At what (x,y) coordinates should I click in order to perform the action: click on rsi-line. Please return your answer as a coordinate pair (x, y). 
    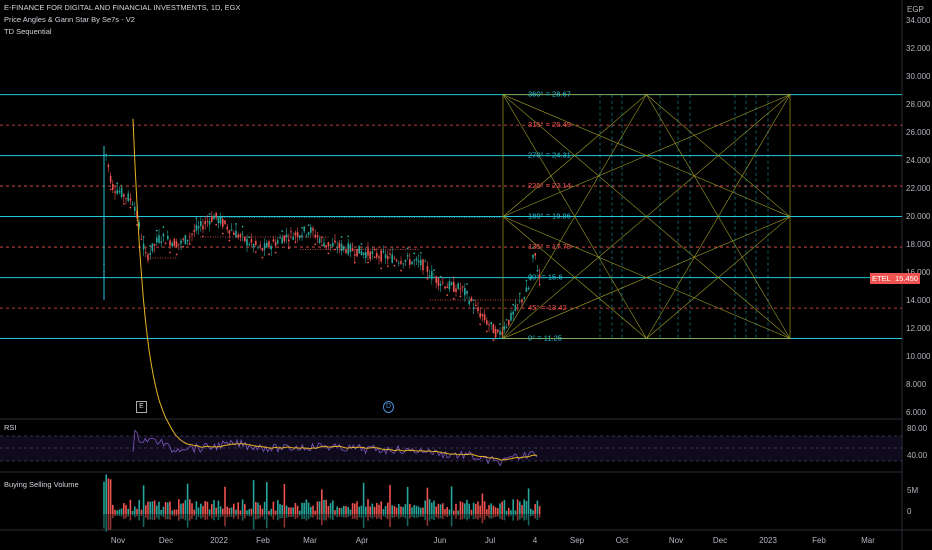
    Looking at the image, I should click on (335, 448).